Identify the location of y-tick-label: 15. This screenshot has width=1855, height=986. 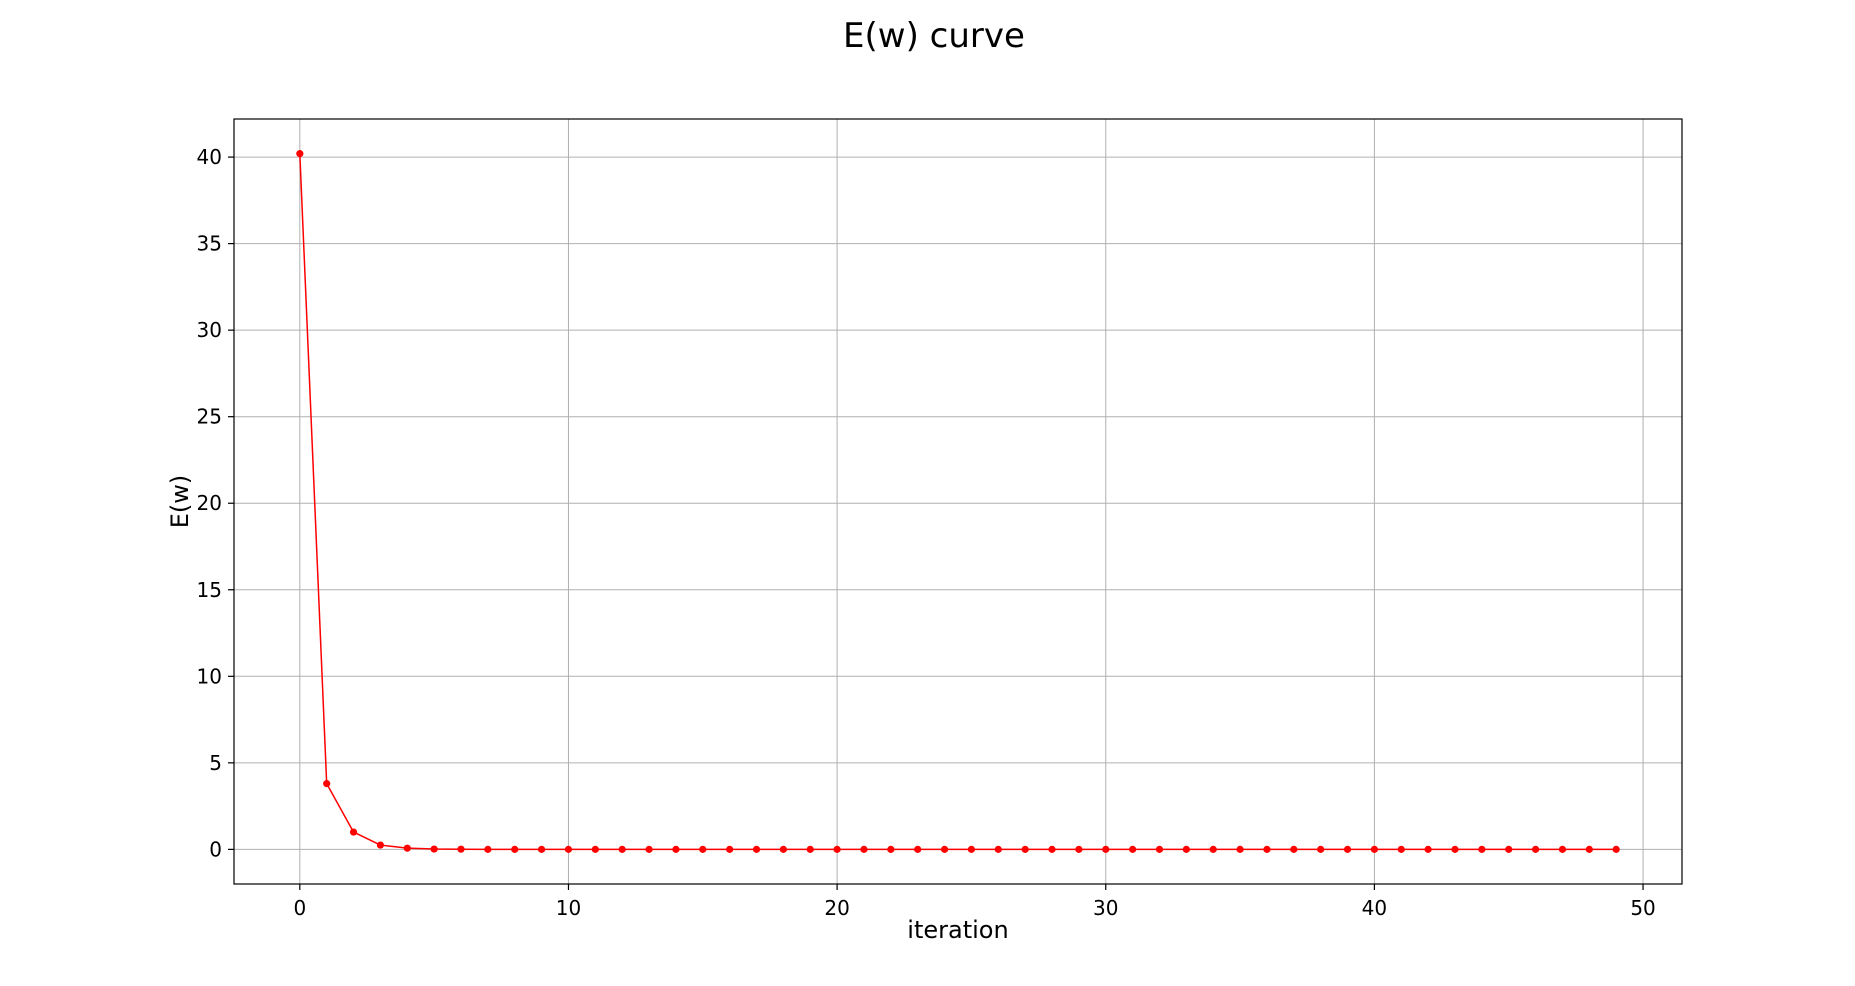
(209, 590).